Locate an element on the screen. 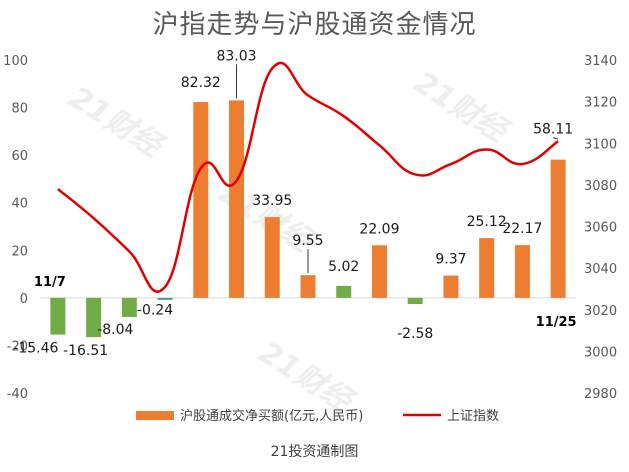 Image resolution: width=629 pixels, height=472 pixels. left-tick-label: 80 is located at coordinates (19, 109).